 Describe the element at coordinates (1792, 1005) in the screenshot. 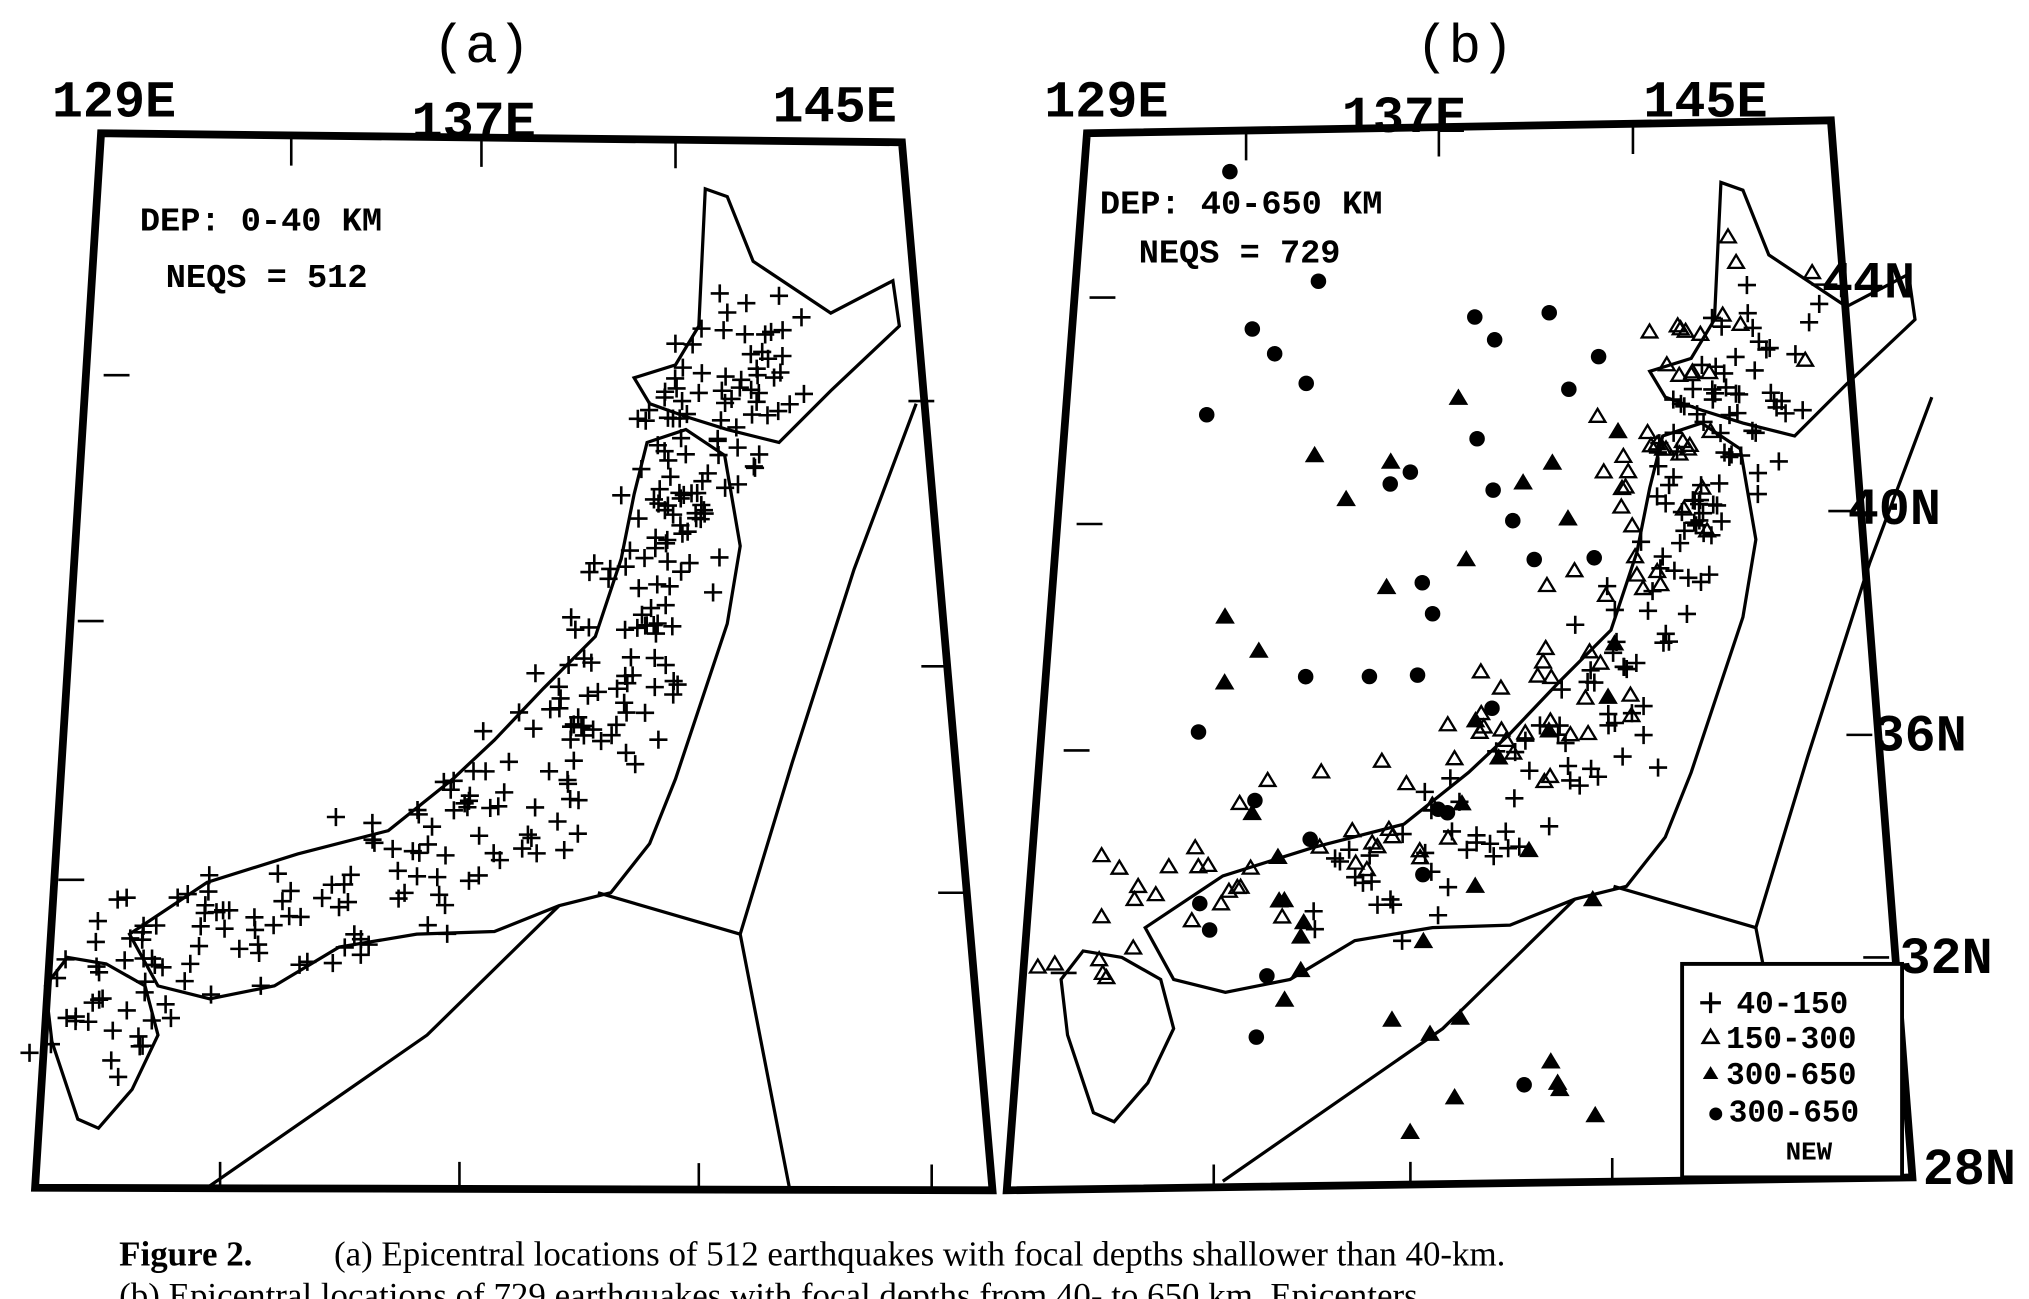

I see `legend-entry: 40-150` at that location.